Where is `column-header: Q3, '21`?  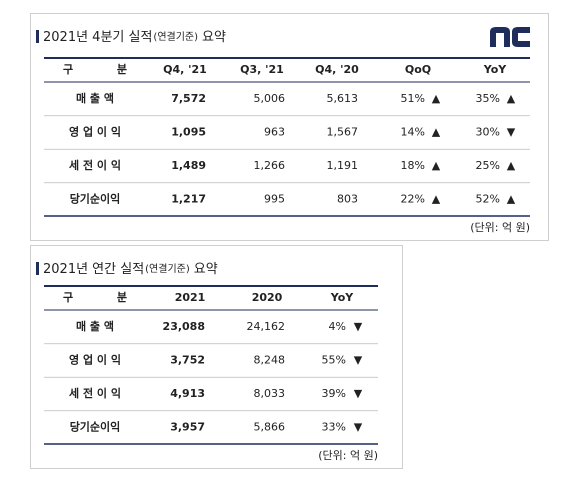 column-header: Q3, '21 is located at coordinates (262, 69).